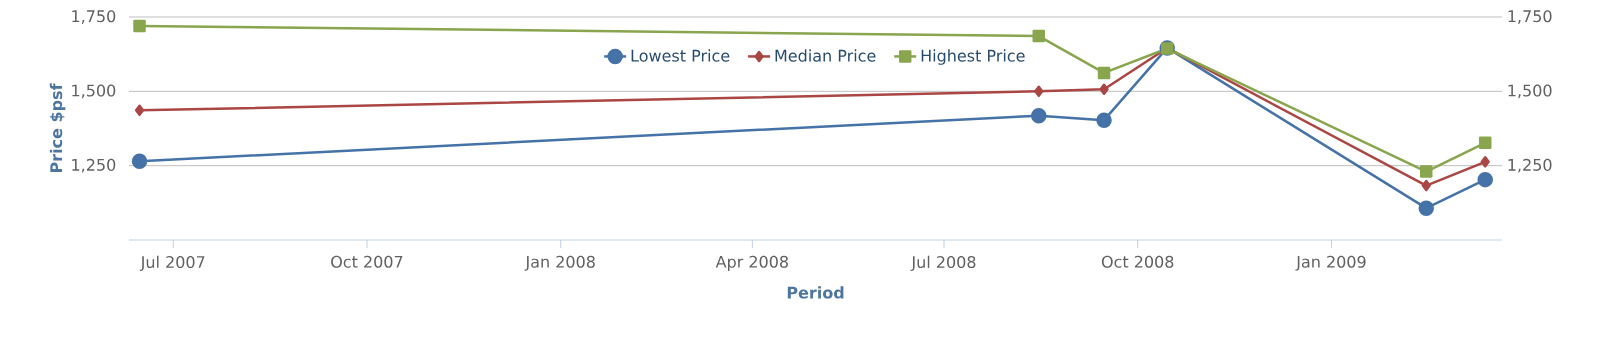 The image size is (1600, 337). What do you see at coordinates (815, 292) in the screenshot?
I see `x-axis-title: Period` at bounding box center [815, 292].